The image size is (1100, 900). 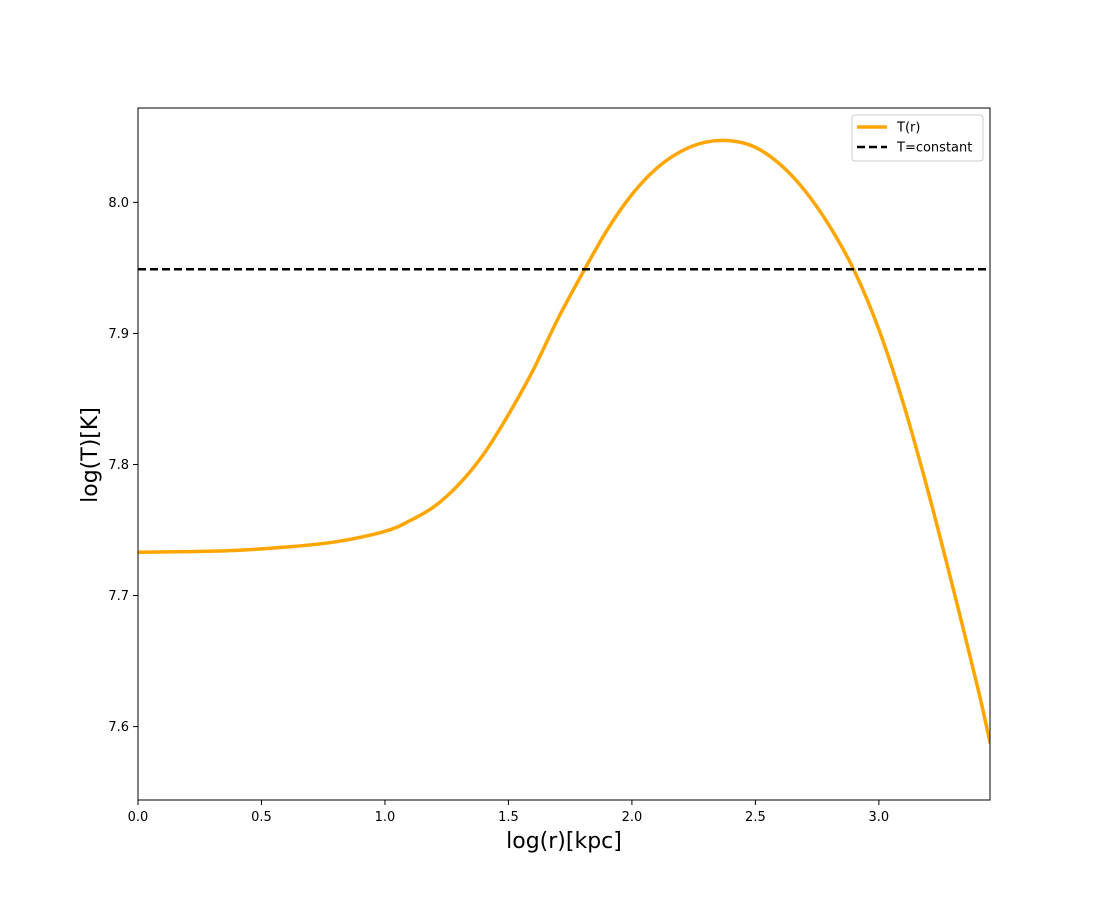 I want to click on y-tick-label: 7.7, so click(x=118, y=596).